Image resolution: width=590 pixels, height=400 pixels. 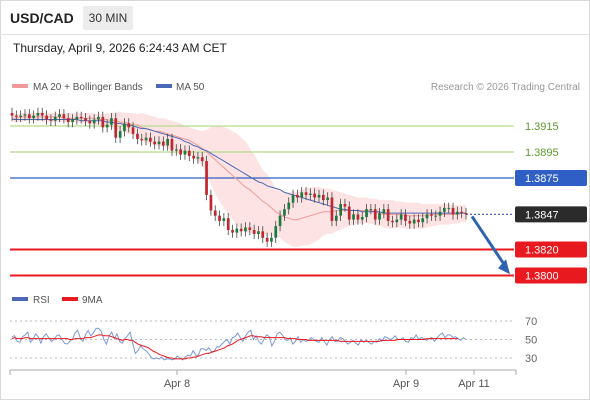 I want to click on legend-rsi-label: RSI, so click(x=41, y=300).